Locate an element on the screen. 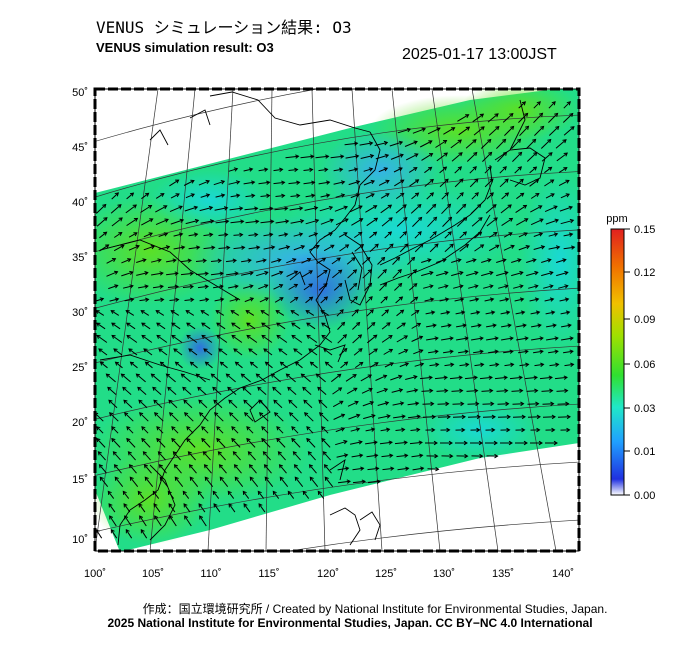 This screenshot has width=700, height=649. lat-label-25: 25˚ is located at coordinates (80, 368).